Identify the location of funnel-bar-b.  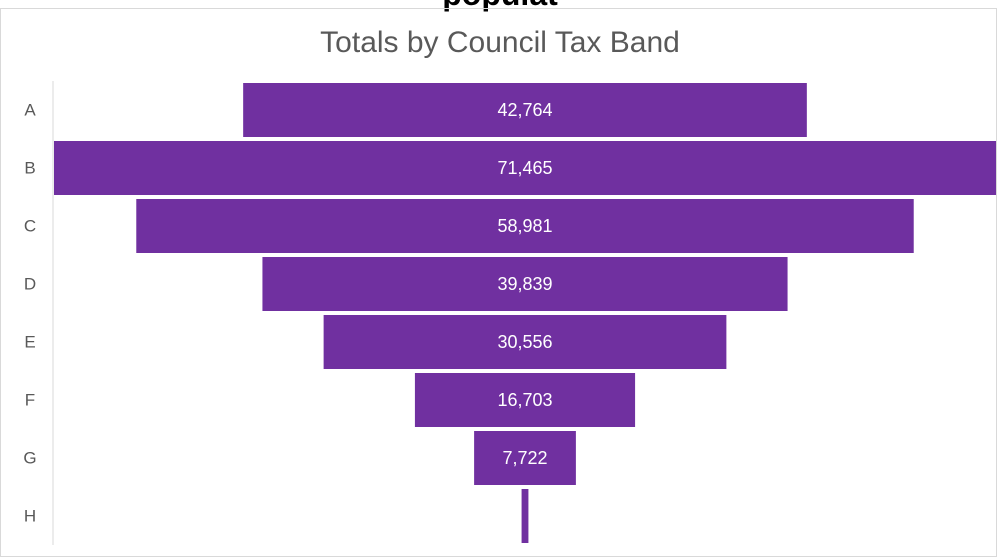
(525, 168).